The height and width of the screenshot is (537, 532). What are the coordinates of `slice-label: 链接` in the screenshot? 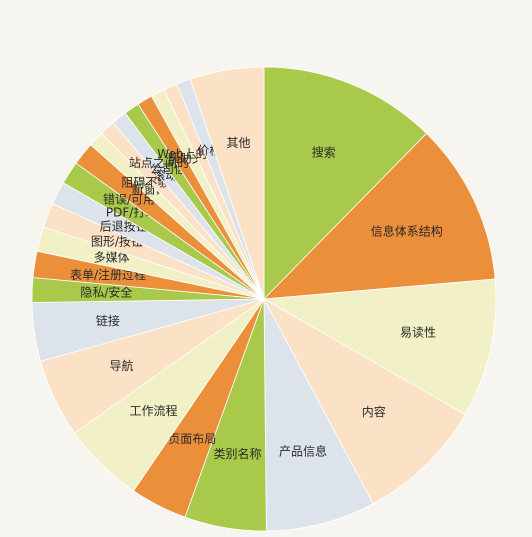 It's located at (108, 320).